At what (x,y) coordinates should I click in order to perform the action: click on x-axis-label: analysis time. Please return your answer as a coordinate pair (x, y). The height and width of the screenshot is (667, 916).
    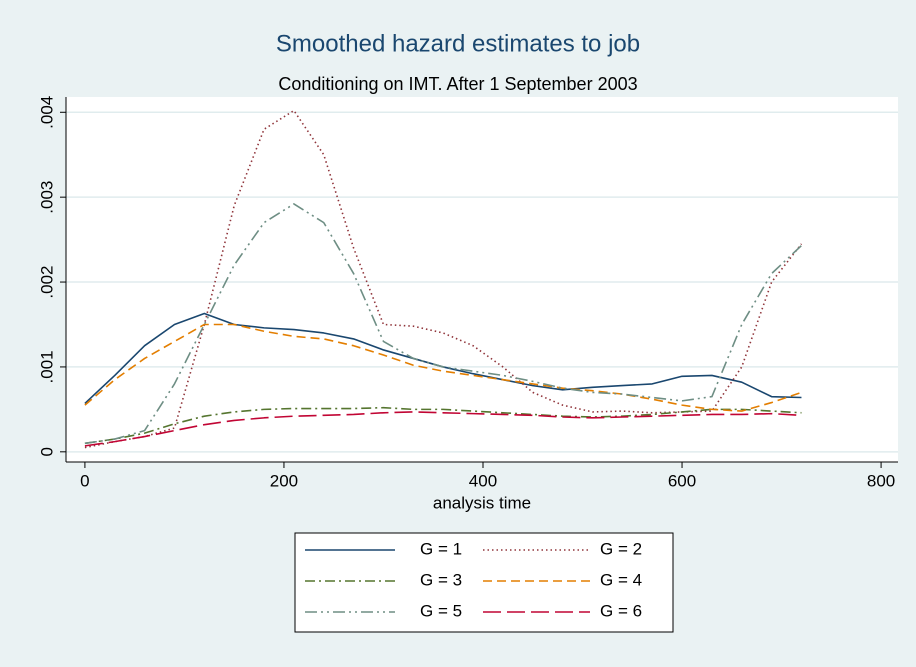
    Looking at the image, I should click on (482, 502).